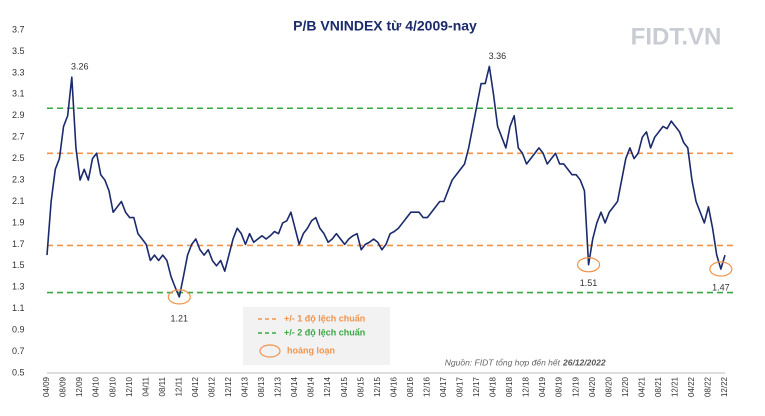 The height and width of the screenshot is (416, 765). What do you see at coordinates (129, 386) in the screenshot?
I see `x-tick-label: 12/10` at bounding box center [129, 386].